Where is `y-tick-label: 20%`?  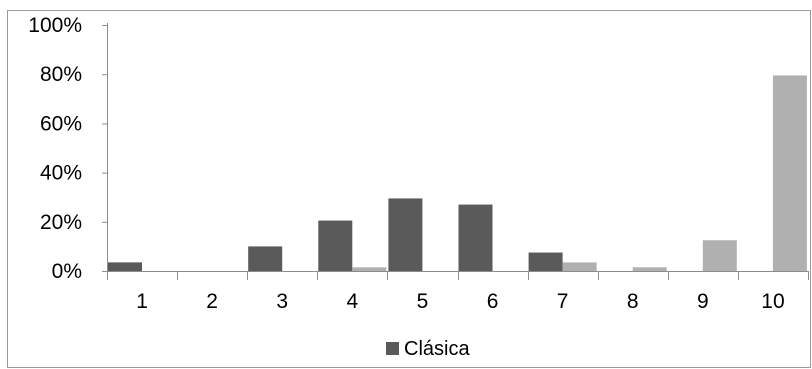 y-tick-label: 20% is located at coordinates (61, 222).